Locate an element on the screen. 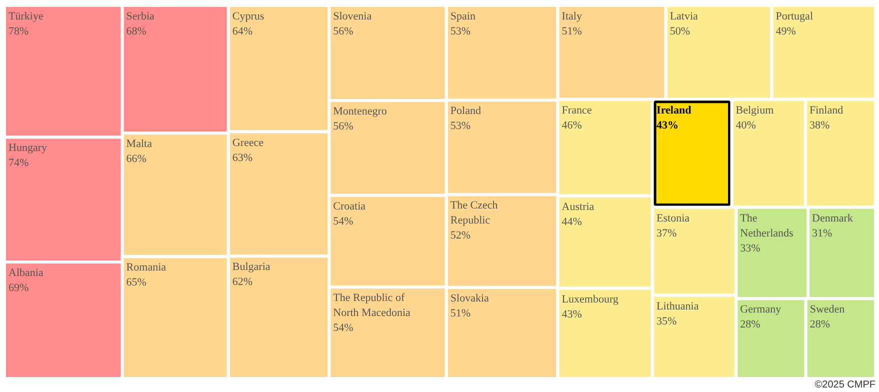 The width and height of the screenshot is (879, 392). data-label: 49% is located at coordinates (786, 32).